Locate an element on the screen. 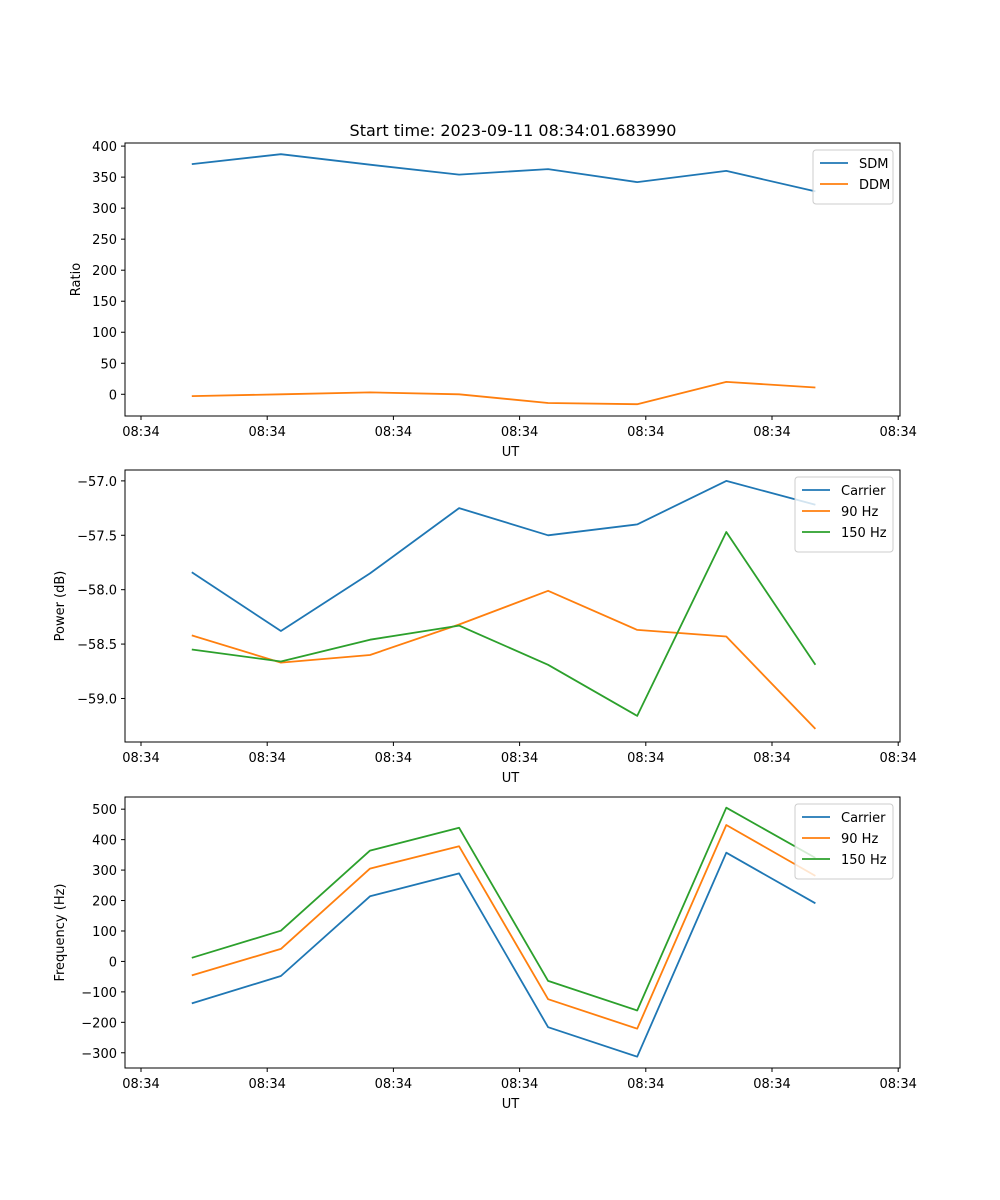  y-tick-label: −100 is located at coordinates (99, 993).